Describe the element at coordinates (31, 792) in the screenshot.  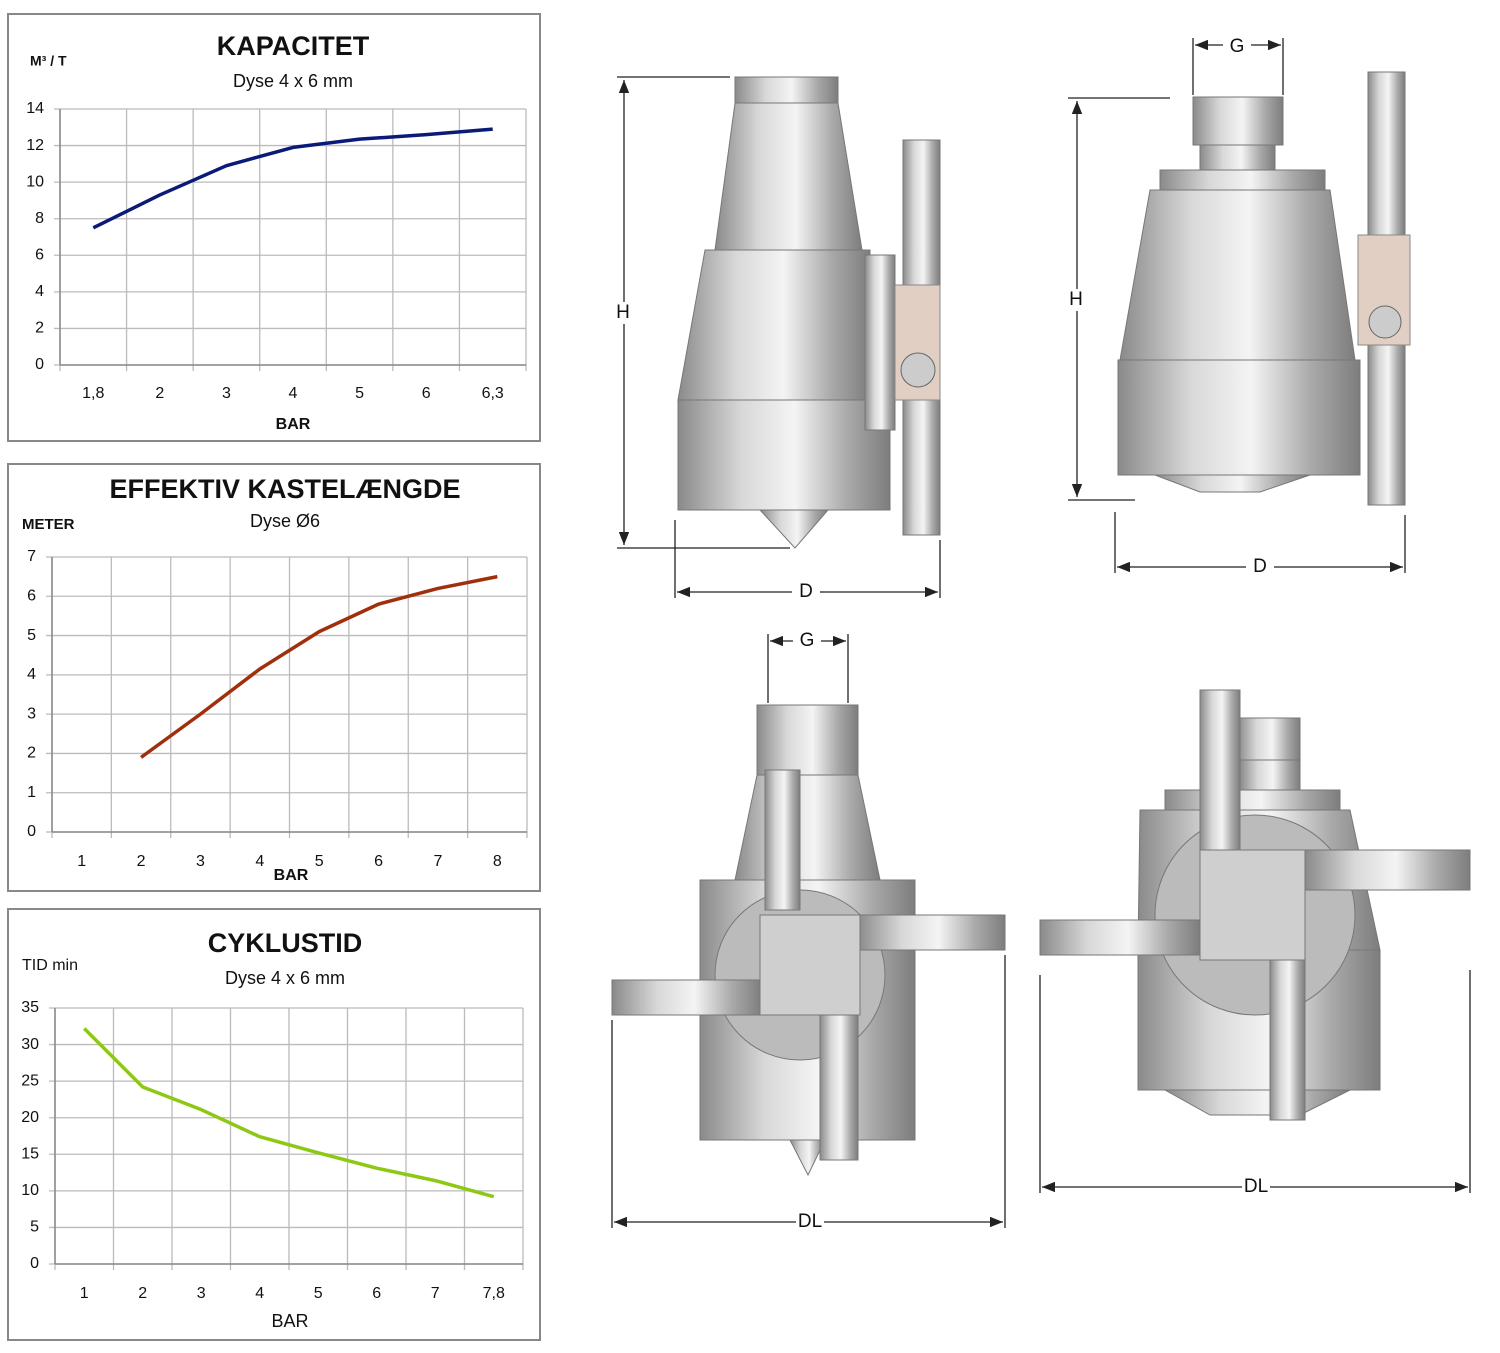
I see `y-tick-label: 1` at that location.